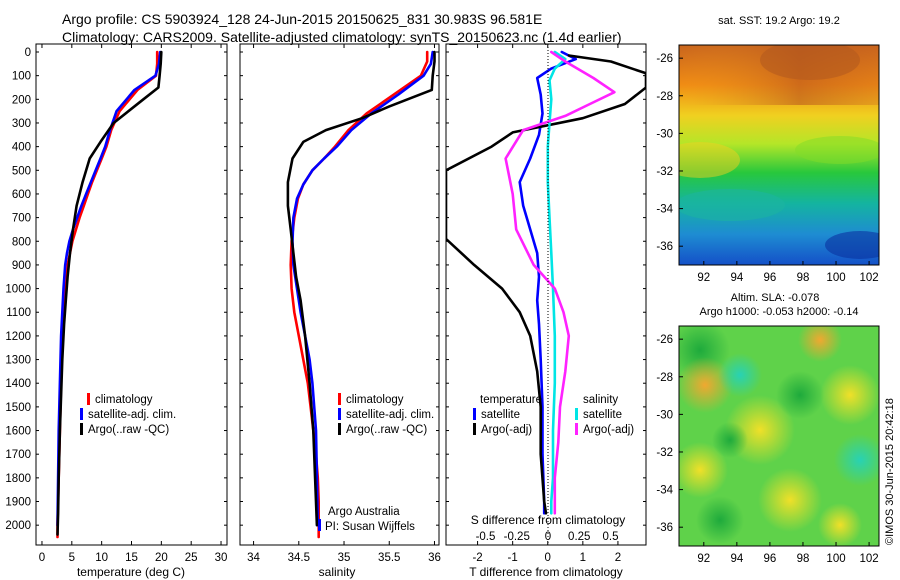 The image size is (900, 580). What do you see at coordinates (21, 266) in the screenshot?
I see `depth-tick-label: 900` at bounding box center [21, 266].